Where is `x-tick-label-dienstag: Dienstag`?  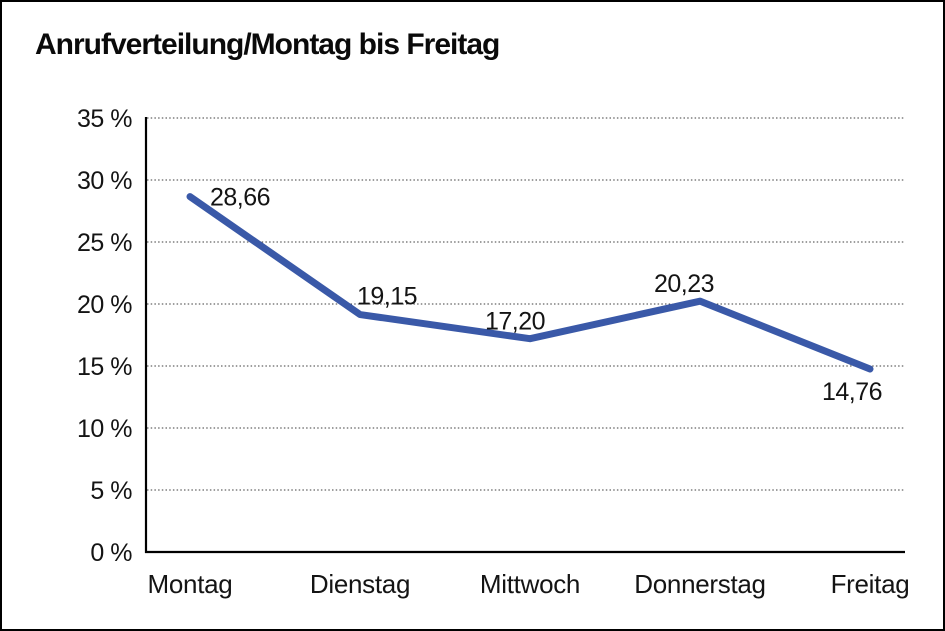
x-tick-label-dienstag: Dienstag is located at coordinates (360, 584).